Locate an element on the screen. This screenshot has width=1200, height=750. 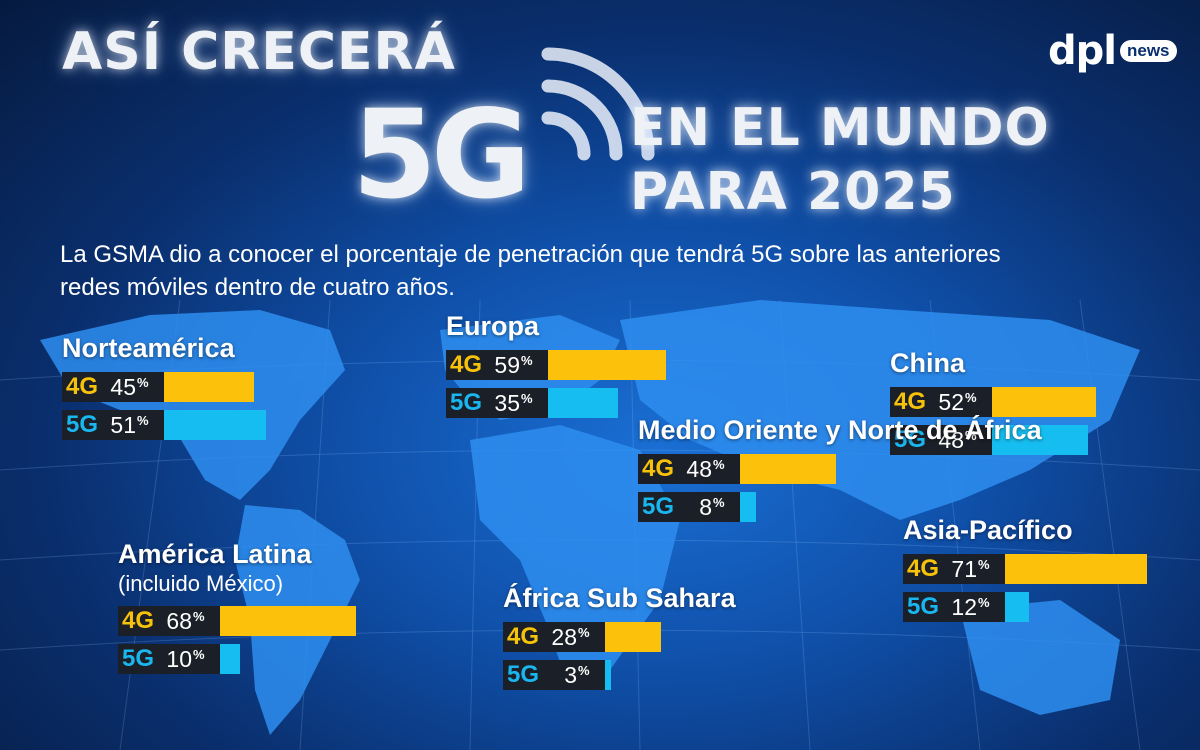
wifi-arcs is located at coordinates (598, 104).